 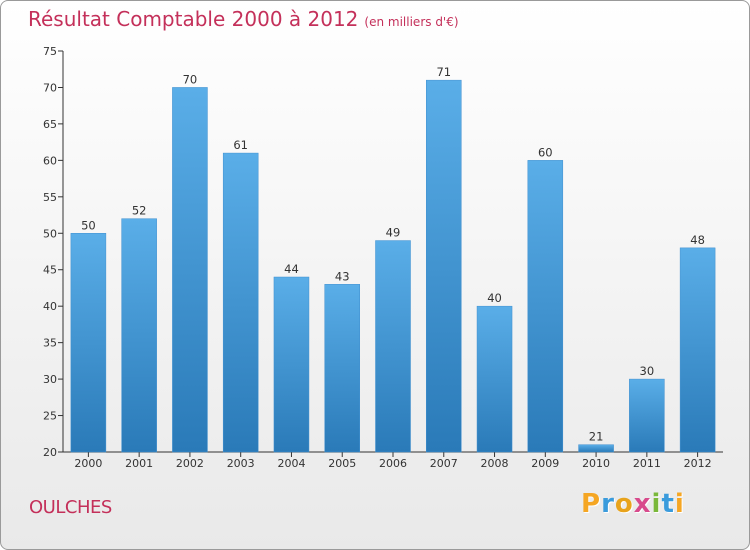 I want to click on bar-value-label: 44, so click(x=291, y=269).